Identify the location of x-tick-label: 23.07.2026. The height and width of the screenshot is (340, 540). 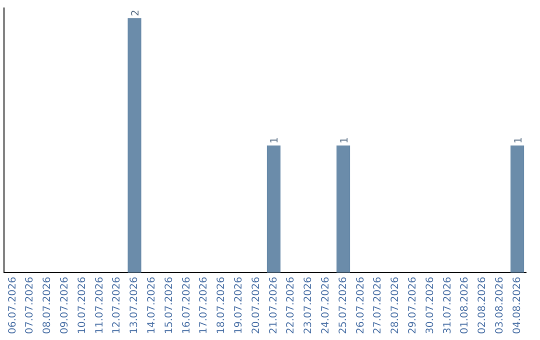
(308, 305).